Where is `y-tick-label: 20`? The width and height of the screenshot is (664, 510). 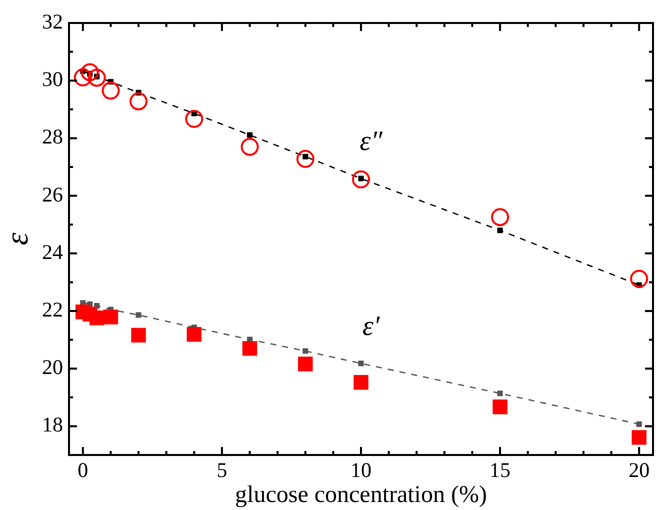
y-tick-label: 20 is located at coordinates (52, 367).